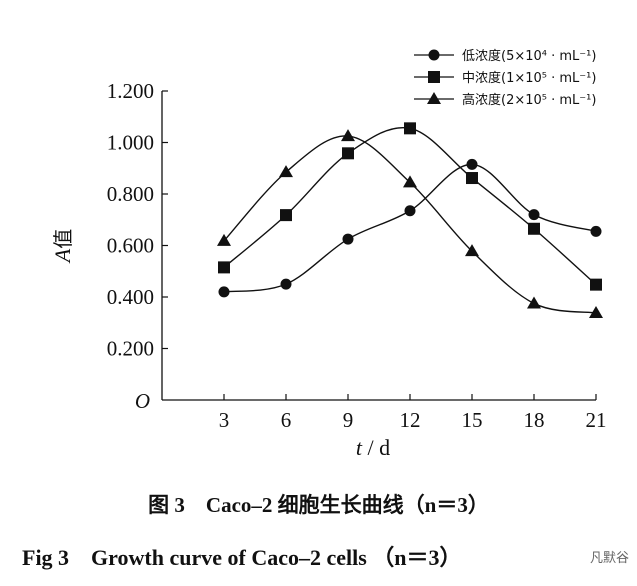 The height and width of the screenshot is (586, 637). I want to click on legend-label: 低浓度(5×10⁴ · mL⁻¹), so click(529, 56).